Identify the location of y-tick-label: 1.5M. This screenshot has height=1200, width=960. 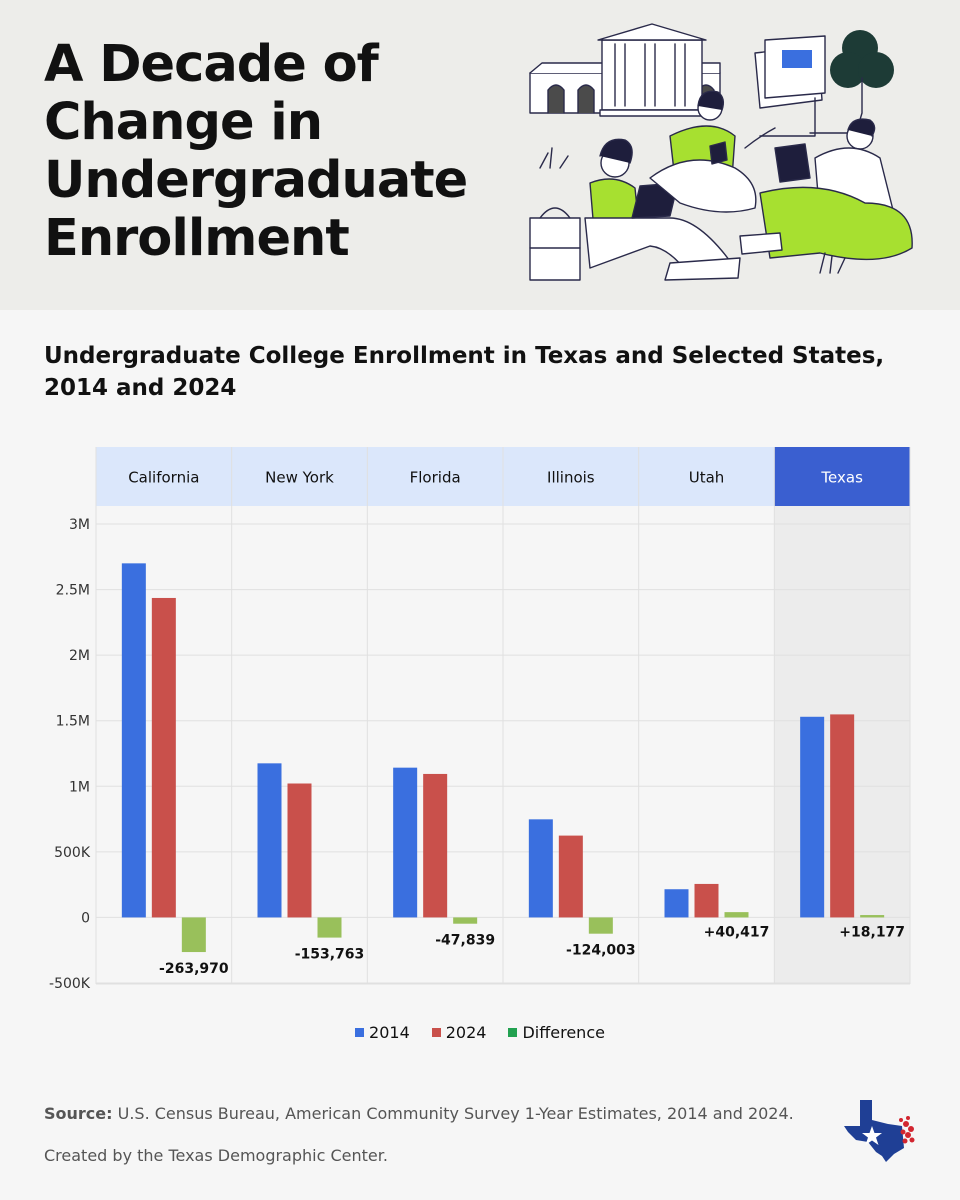
(73, 722).